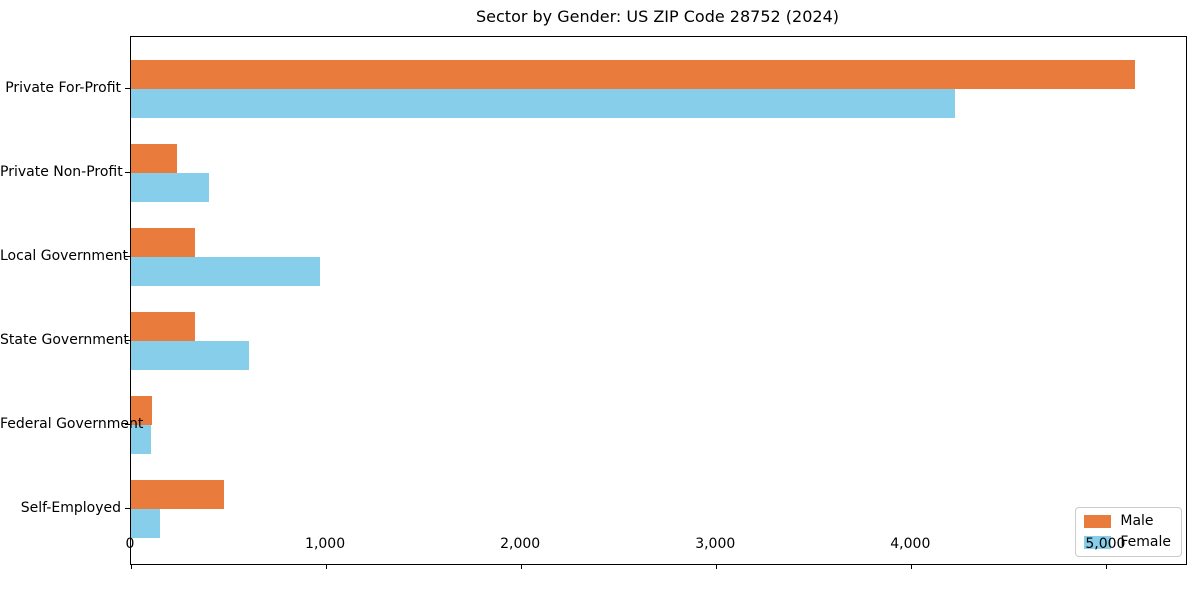 The width and height of the screenshot is (1200, 600). What do you see at coordinates (64, 256) in the screenshot?
I see `ytick-label-local-government: Local Government` at bounding box center [64, 256].